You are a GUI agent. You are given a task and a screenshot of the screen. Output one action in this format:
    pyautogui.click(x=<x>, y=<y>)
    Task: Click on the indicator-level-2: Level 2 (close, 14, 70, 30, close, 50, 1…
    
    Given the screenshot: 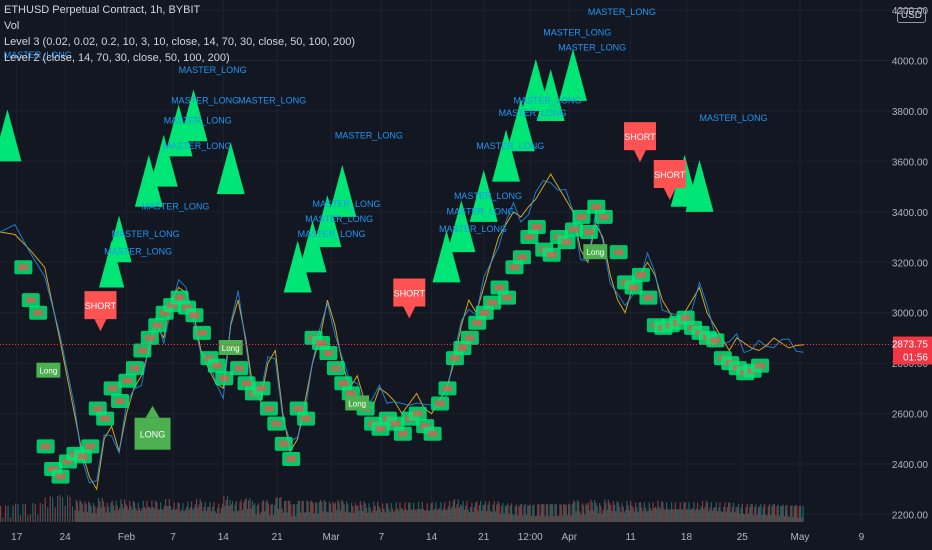 What is the action you would take?
    pyautogui.click(x=117, y=58)
    